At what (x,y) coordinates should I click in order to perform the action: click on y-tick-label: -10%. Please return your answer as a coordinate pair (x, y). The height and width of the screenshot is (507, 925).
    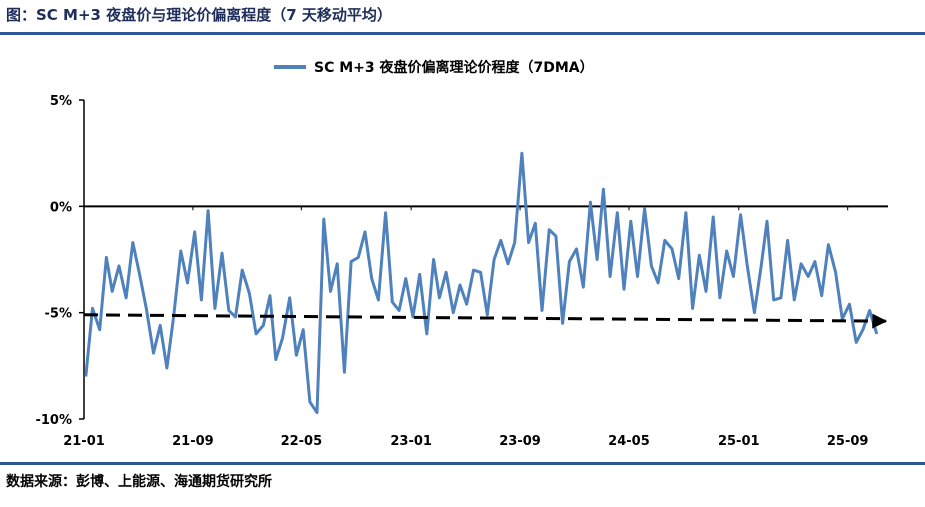
    Looking at the image, I should click on (53, 420).